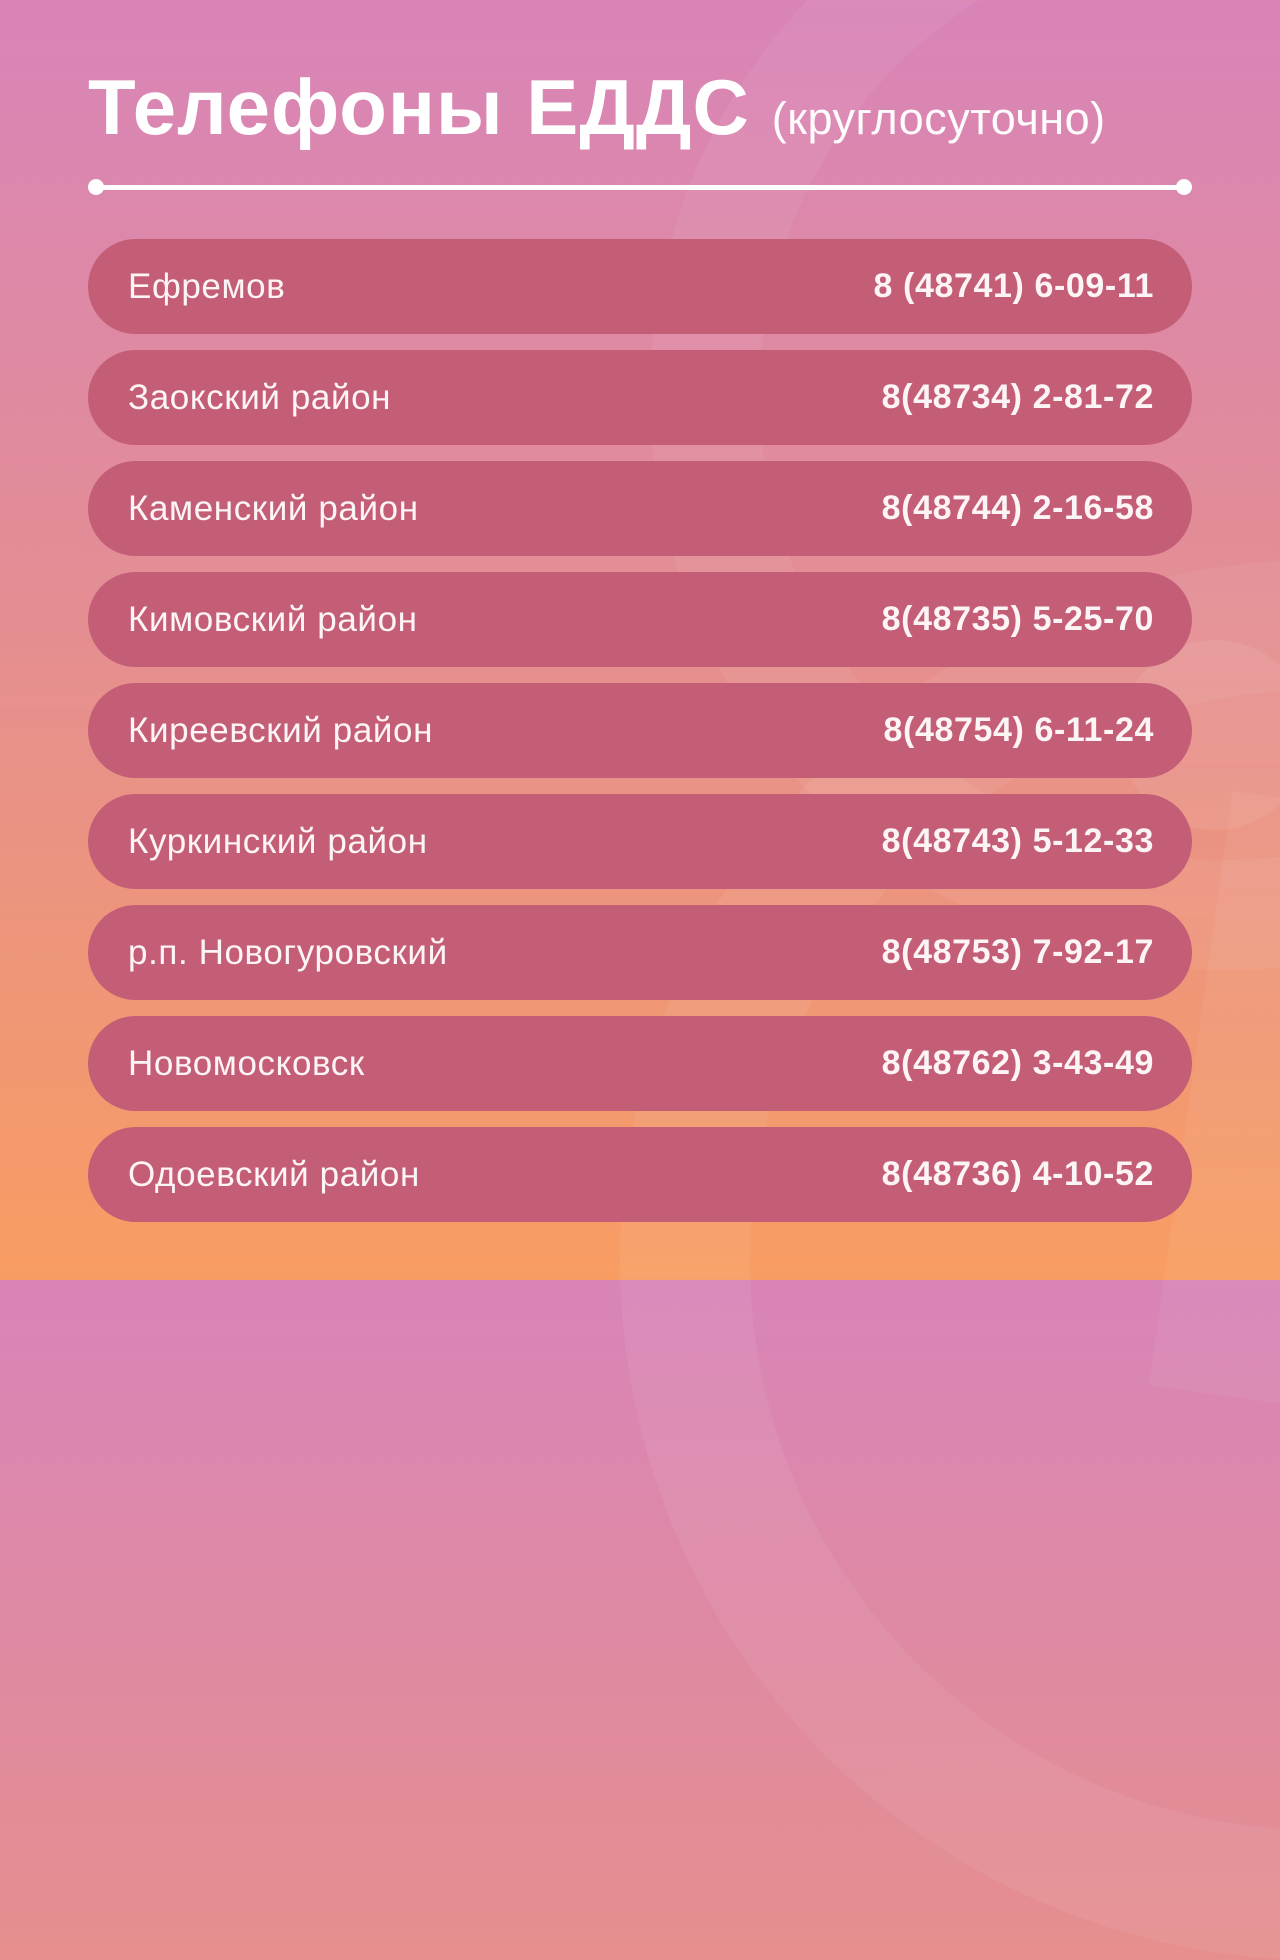 The width and height of the screenshot is (1280, 1960). What do you see at coordinates (1017, 841) in the screenshot?
I see `phone-number: 8(48743) 5-12-33` at bounding box center [1017, 841].